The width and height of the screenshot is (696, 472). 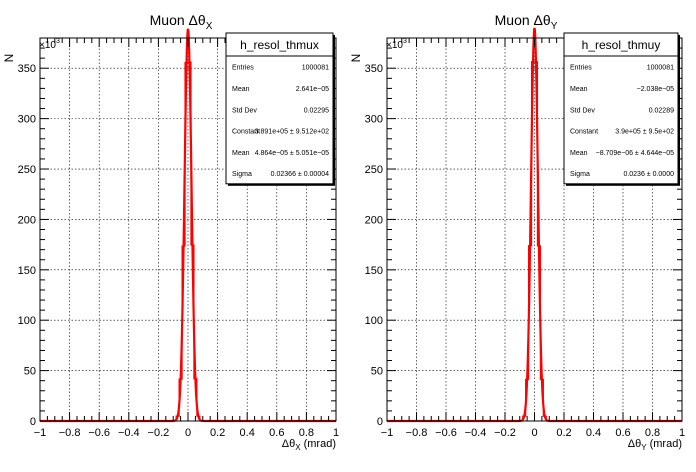 I want to click on stats-row-value: 3.891e+05 ± 9.512e+02, so click(x=292, y=132).